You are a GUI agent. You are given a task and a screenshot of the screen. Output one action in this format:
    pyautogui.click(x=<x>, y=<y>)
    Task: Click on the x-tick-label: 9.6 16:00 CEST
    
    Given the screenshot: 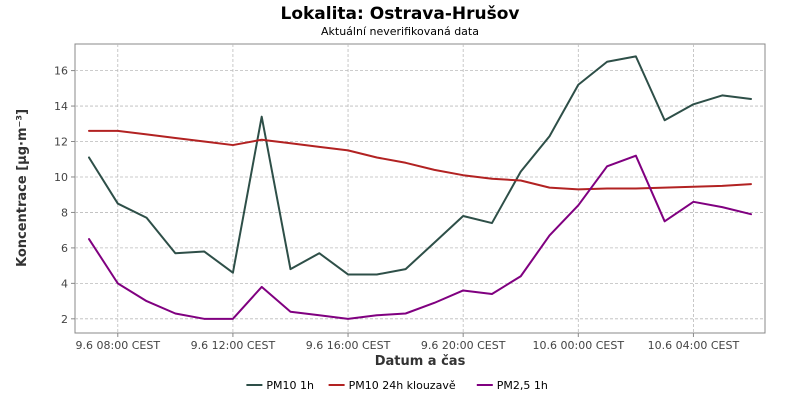 What is the action you would take?
    pyautogui.click(x=348, y=345)
    